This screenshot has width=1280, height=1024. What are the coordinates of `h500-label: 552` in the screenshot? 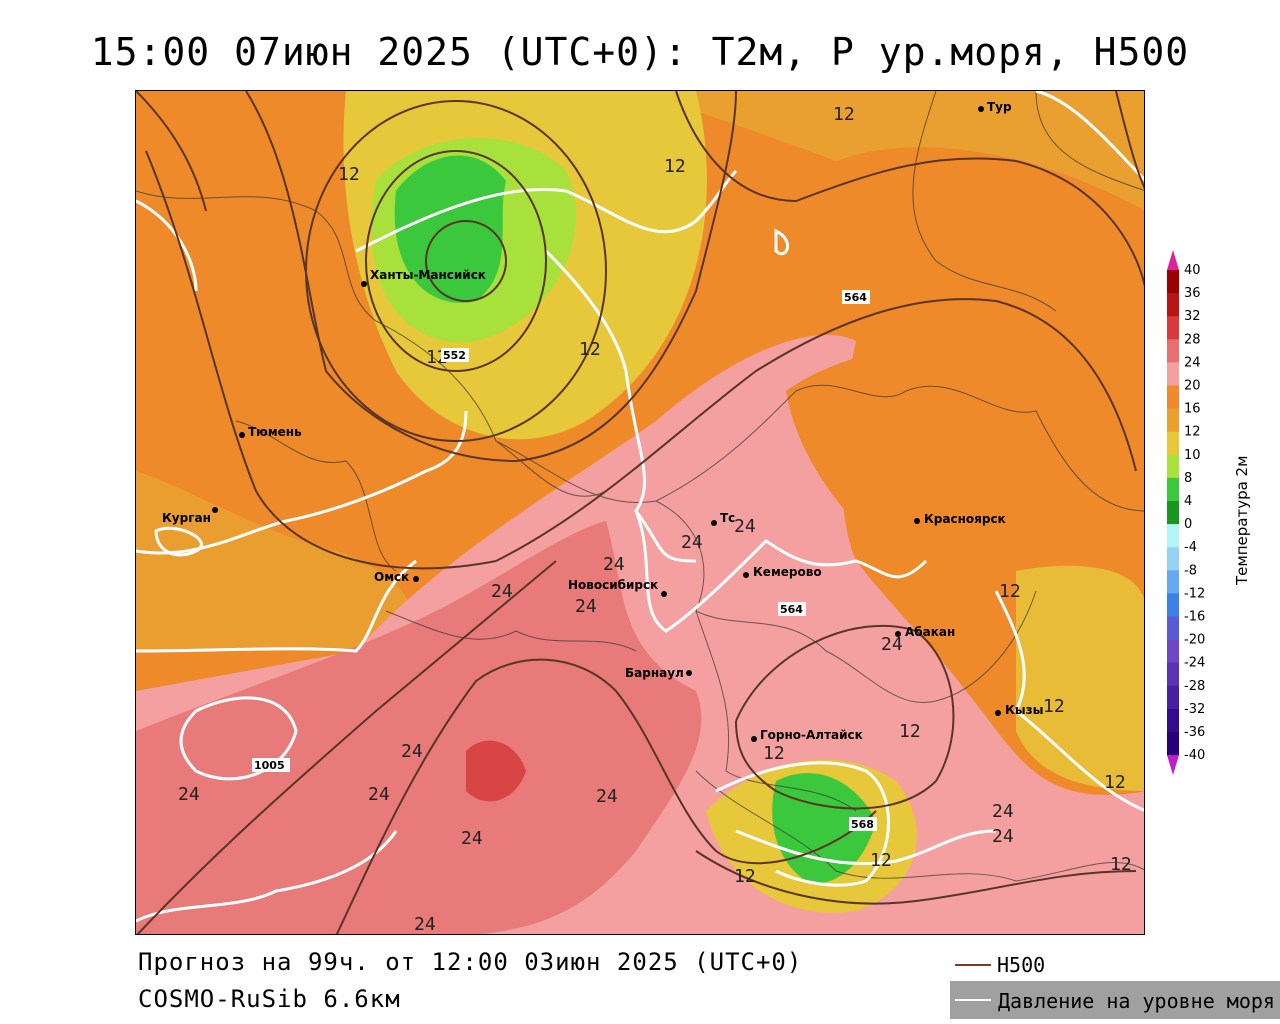 It's located at (454, 355).